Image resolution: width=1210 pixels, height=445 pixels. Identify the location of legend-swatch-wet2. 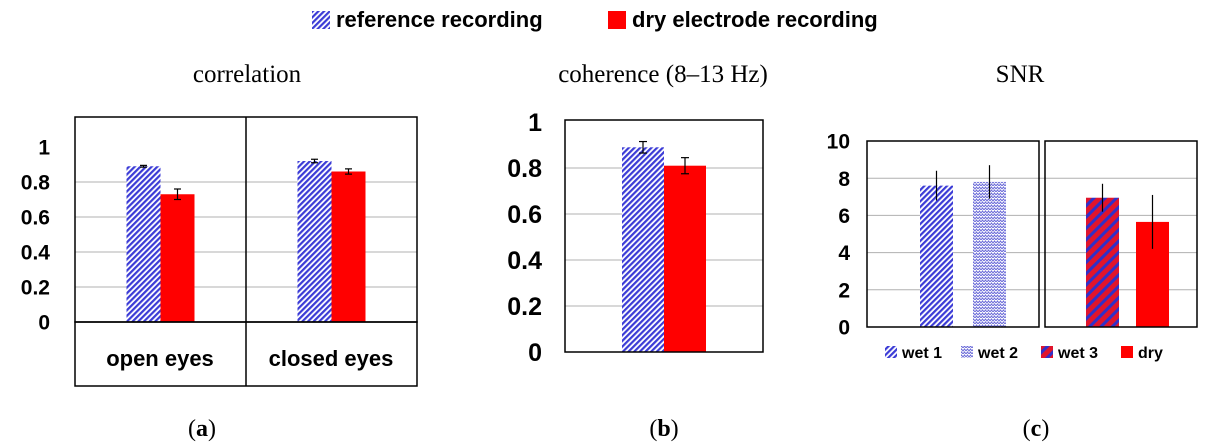
(967, 352).